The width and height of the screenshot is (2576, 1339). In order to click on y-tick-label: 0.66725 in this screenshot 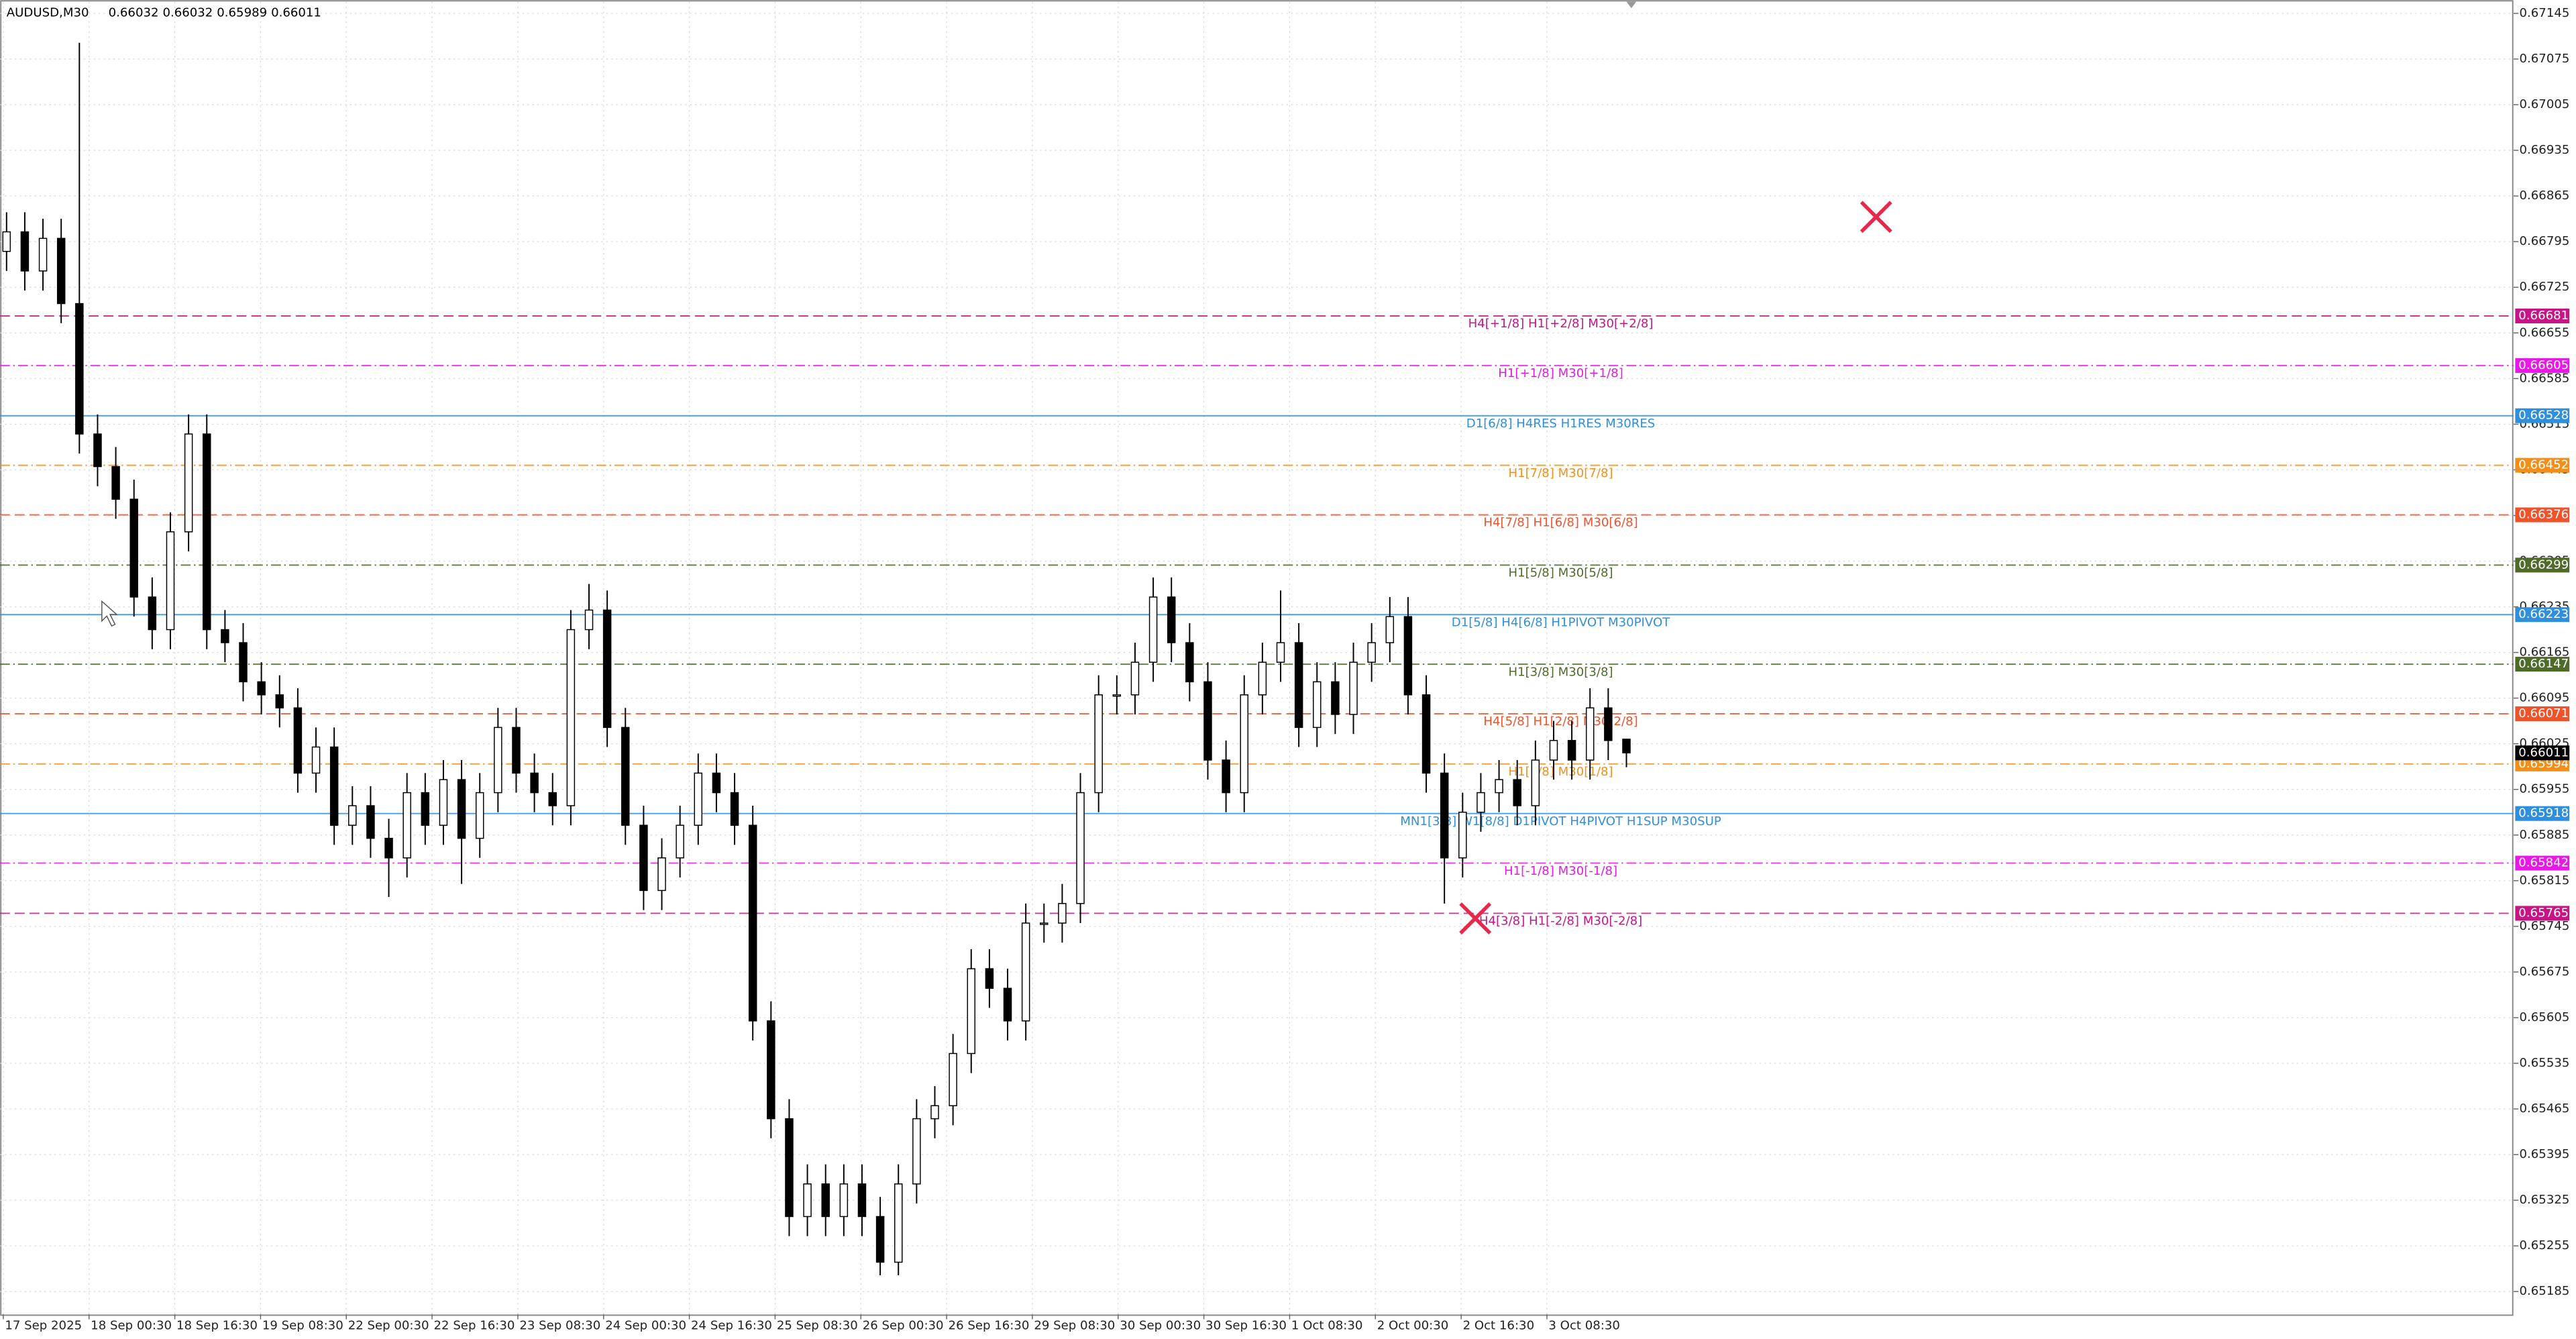, I will do `click(2545, 287)`.